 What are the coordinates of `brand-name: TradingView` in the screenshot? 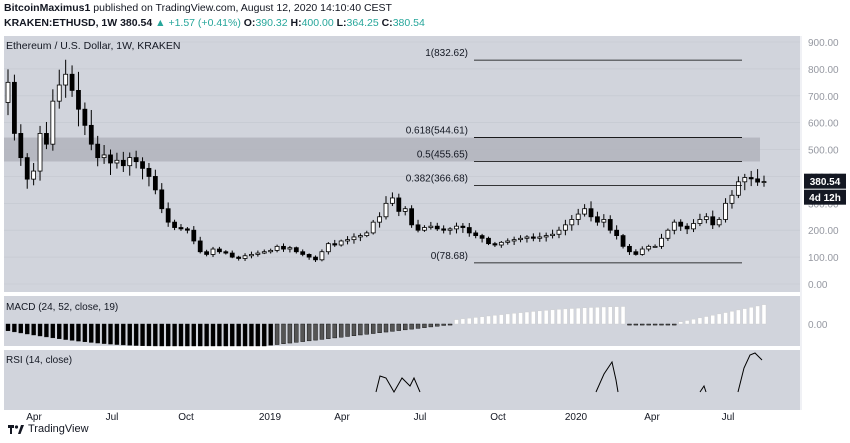 It's located at (58, 429).